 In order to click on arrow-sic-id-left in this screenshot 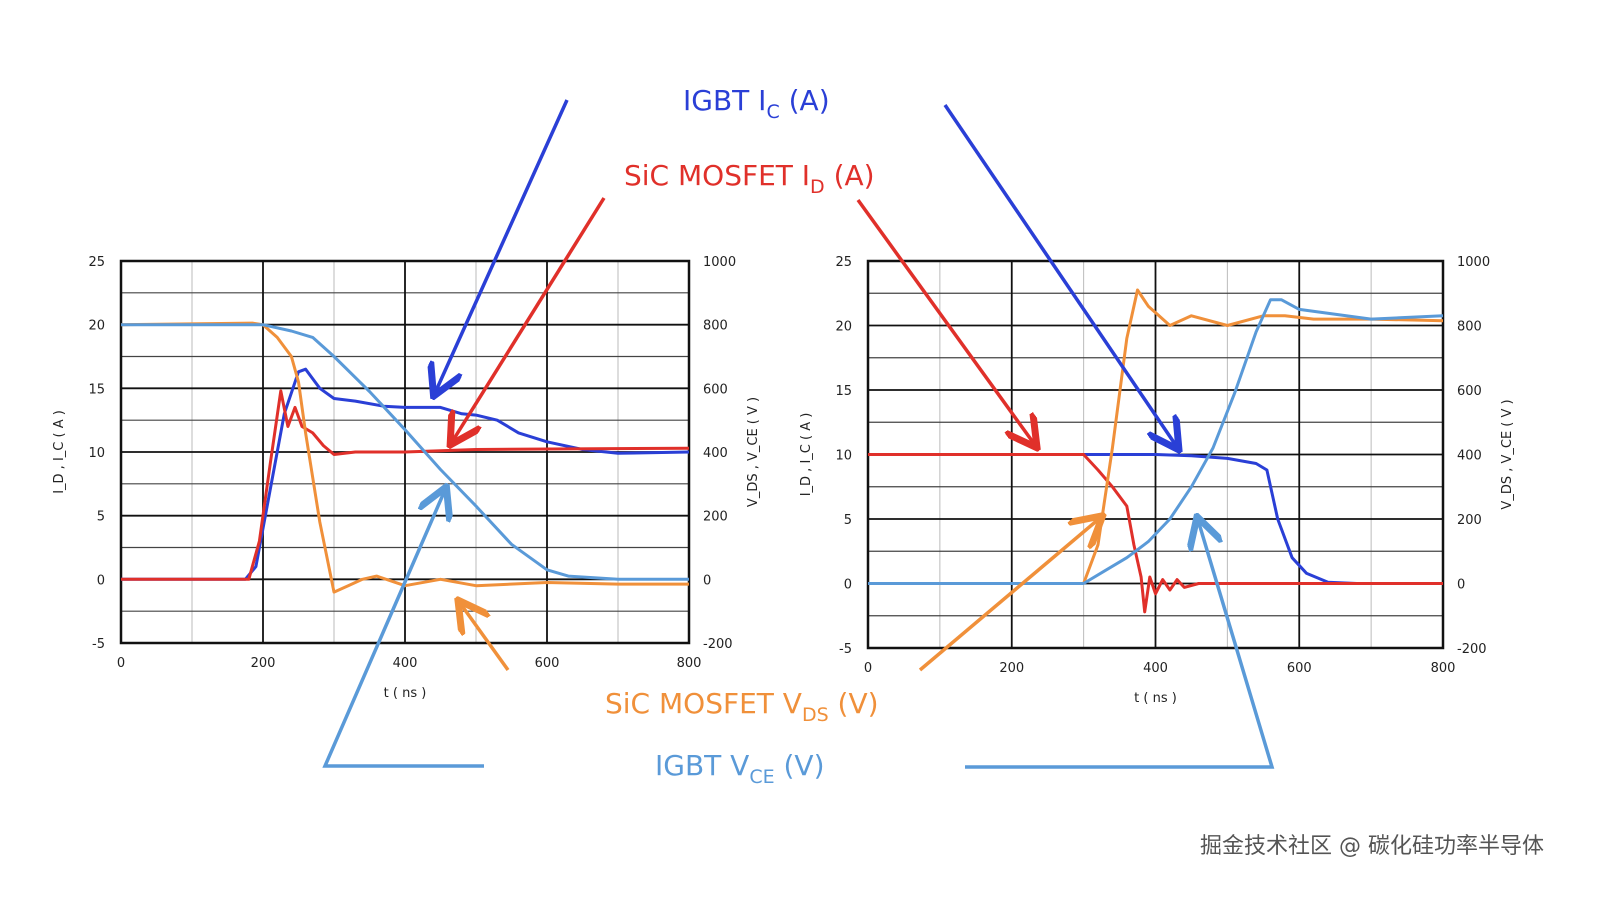, I will do `click(529, 319)`.